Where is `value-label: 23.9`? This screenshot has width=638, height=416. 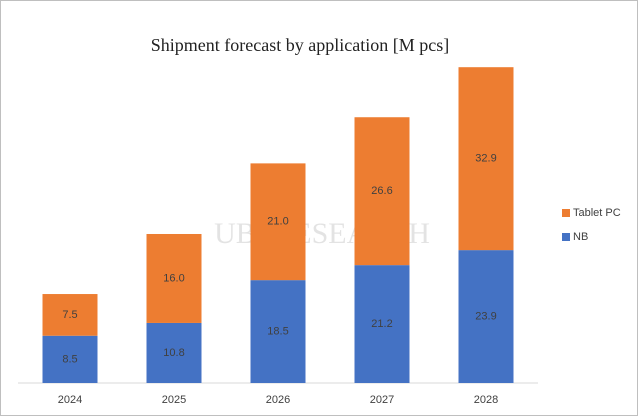 value-label: 23.9 is located at coordinates (485, 316).